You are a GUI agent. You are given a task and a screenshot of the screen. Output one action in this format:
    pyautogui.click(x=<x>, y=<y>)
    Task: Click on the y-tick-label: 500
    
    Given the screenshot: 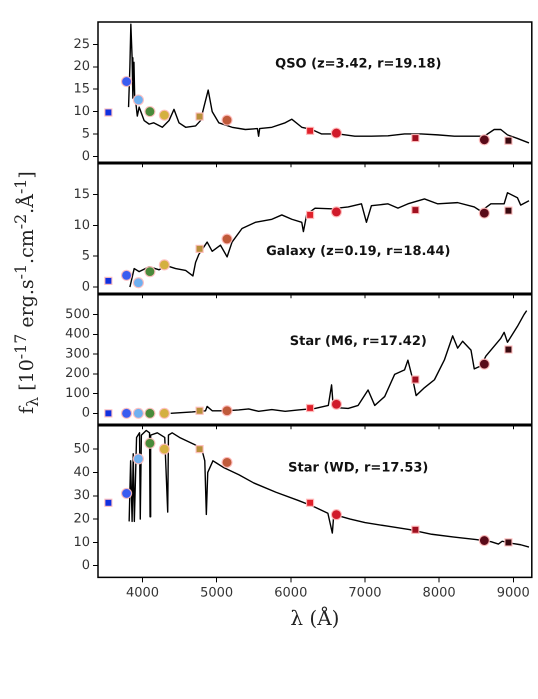 What is the action you would take?
    pyautogui.click(x=77, y=314)
    